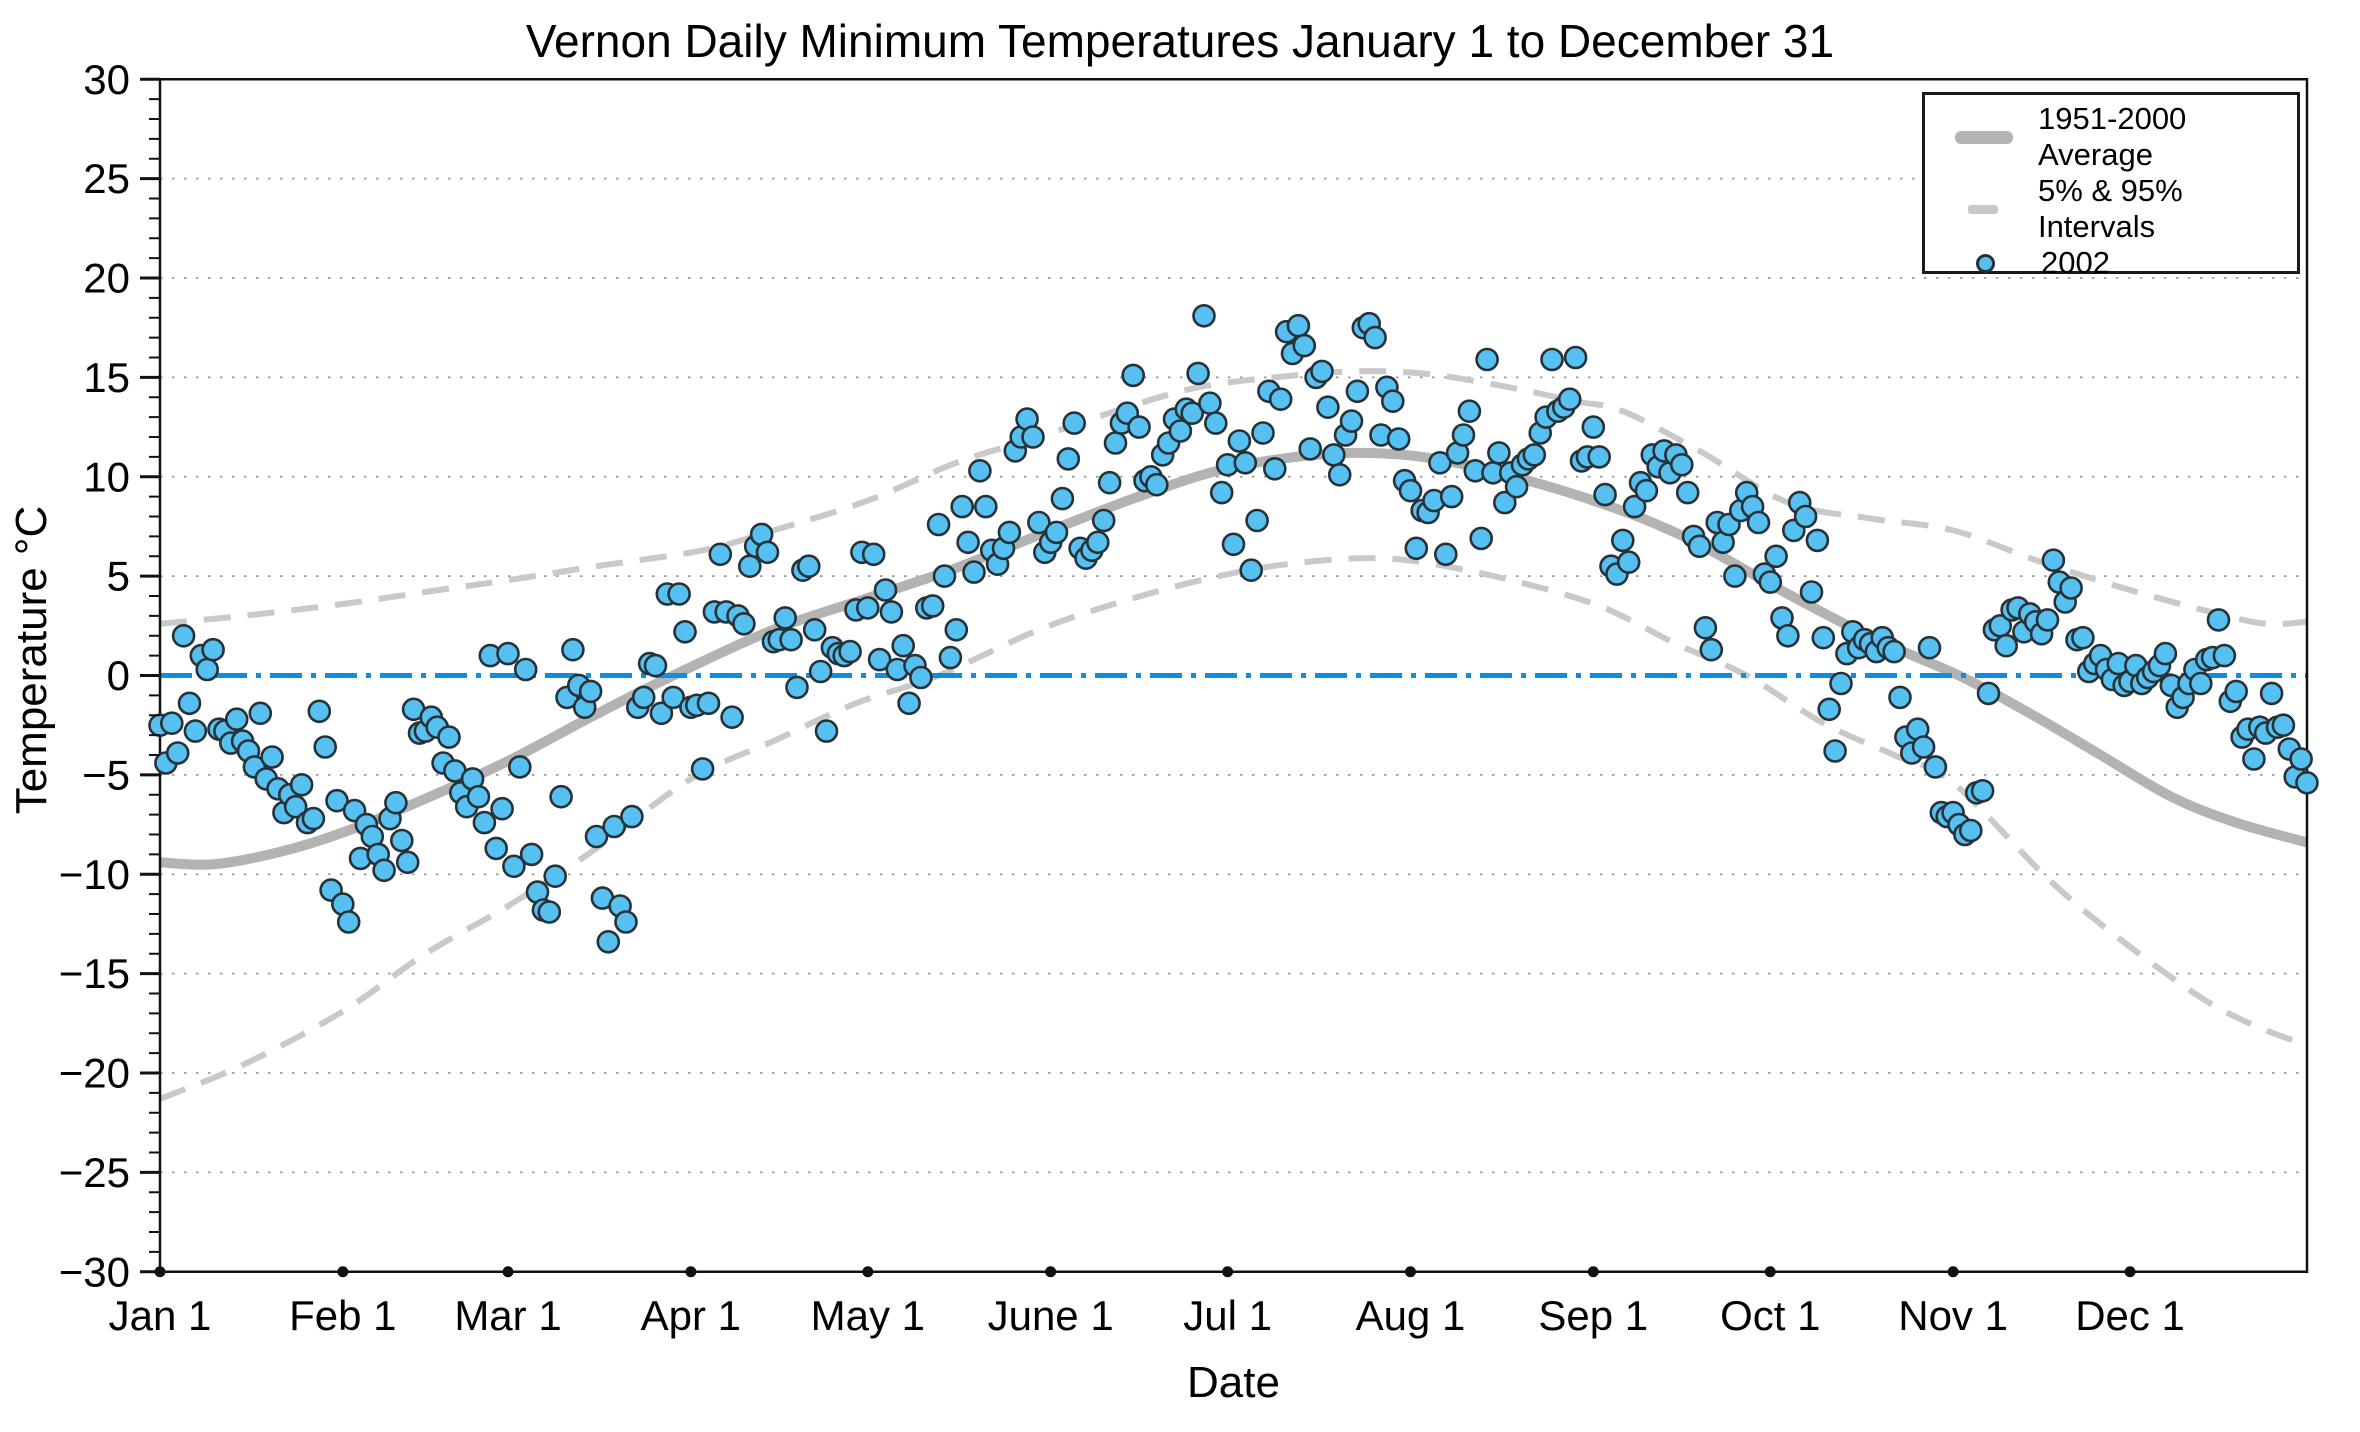  What do you see at coordinates (94, 973) in the screenshot?
I see `svg-text: −15` at bounding box center [94, 973].